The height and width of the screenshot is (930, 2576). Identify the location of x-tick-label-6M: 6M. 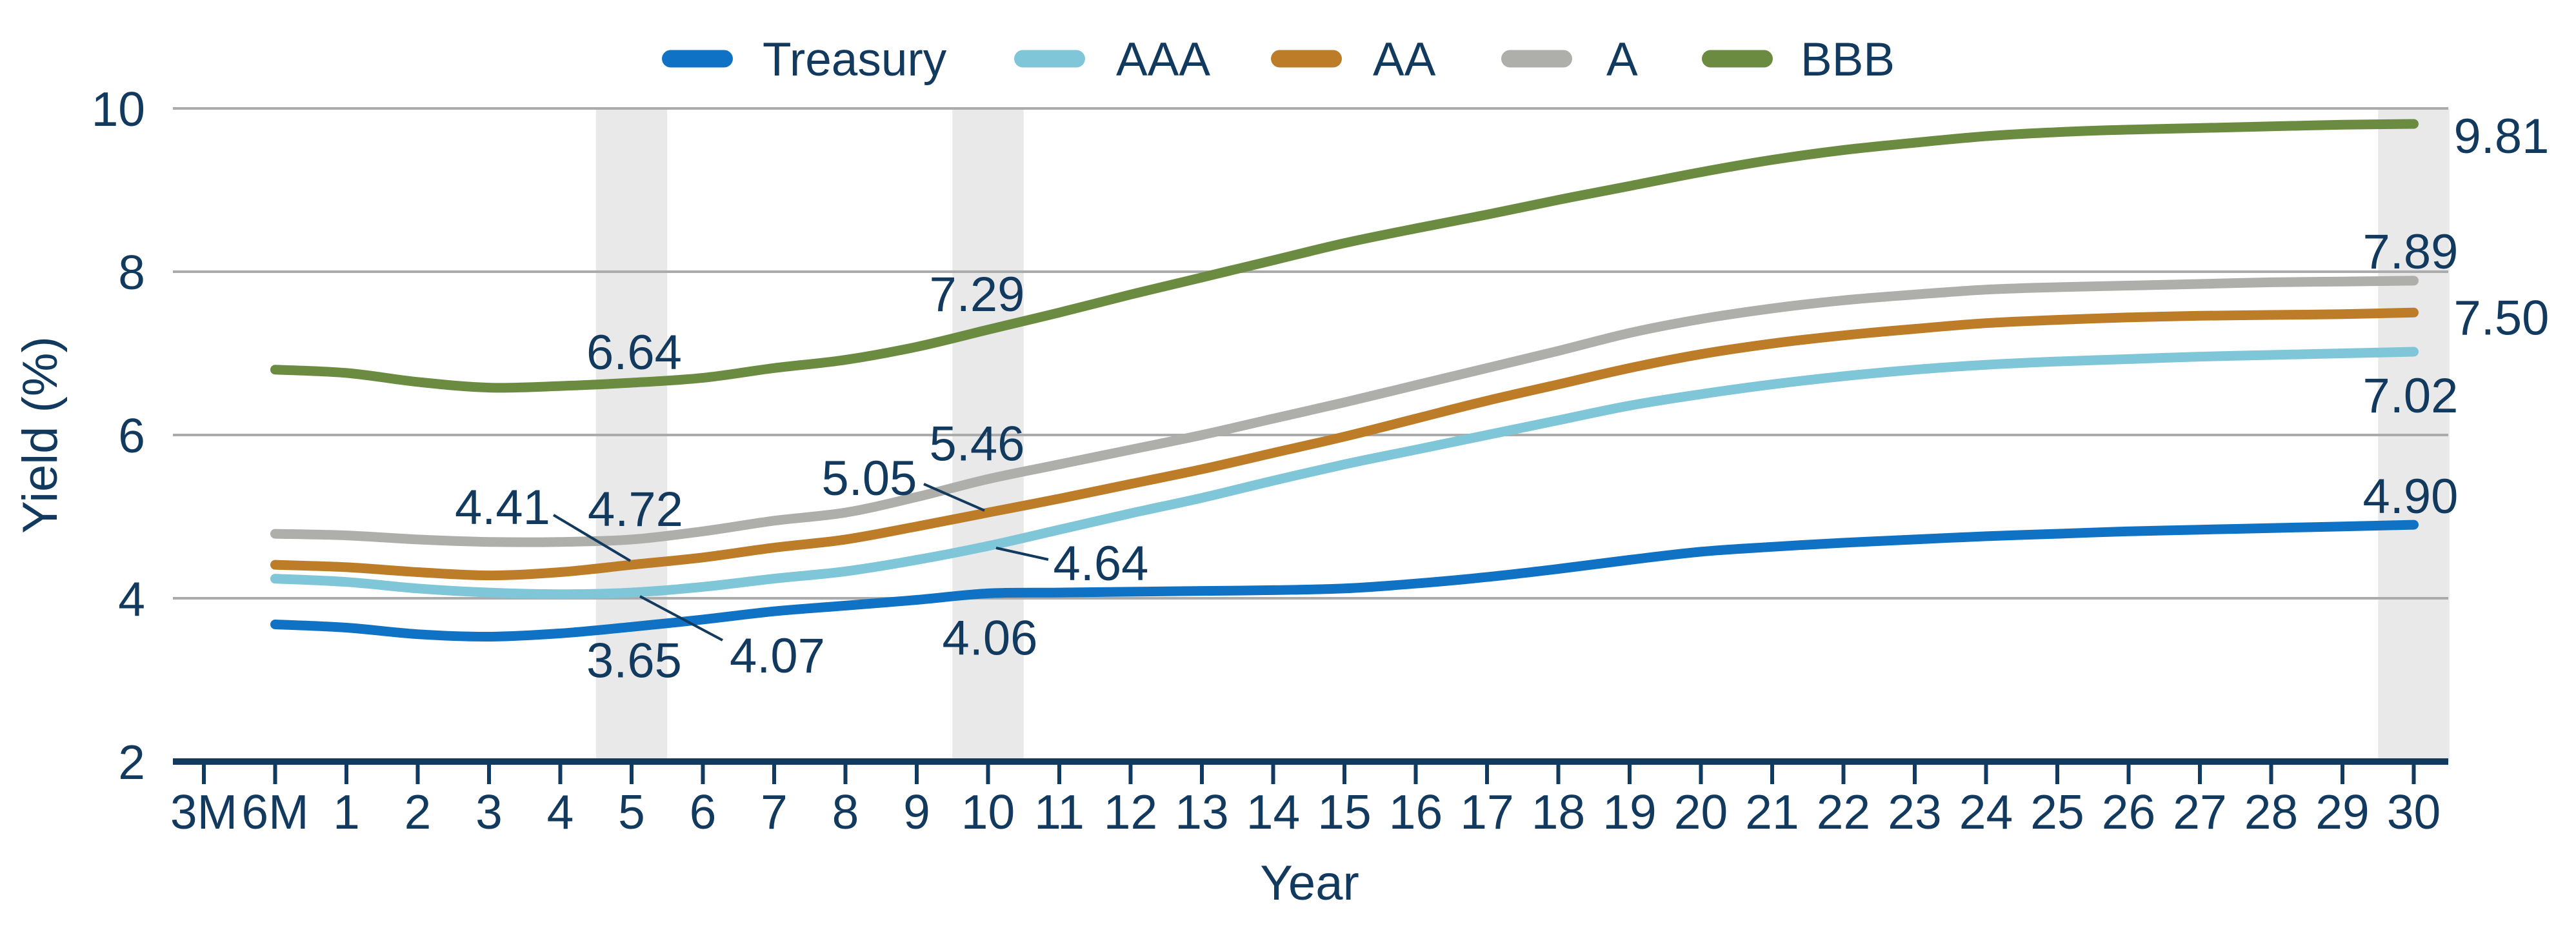
(274, 812).